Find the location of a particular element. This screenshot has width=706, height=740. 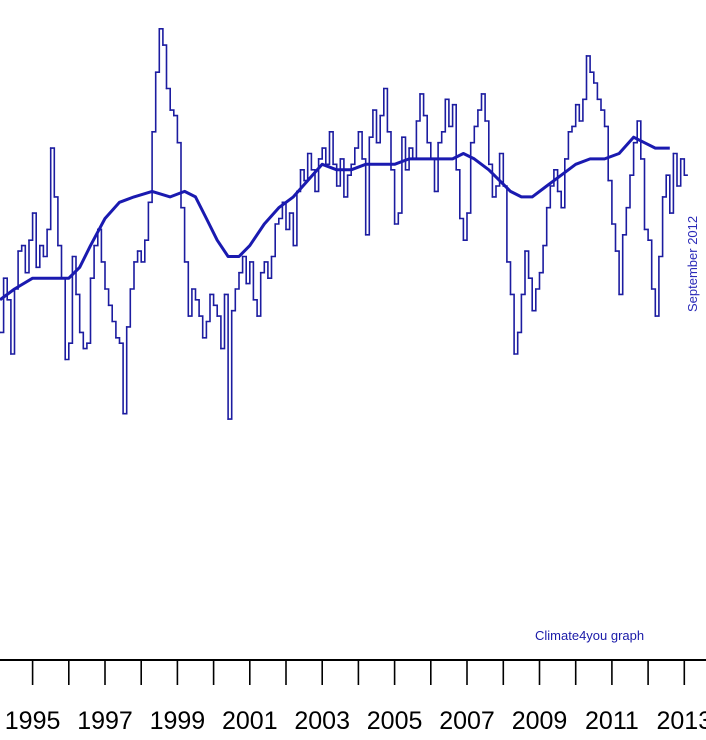

x-tick-label: 1999 is located at coordinates (178, 721).